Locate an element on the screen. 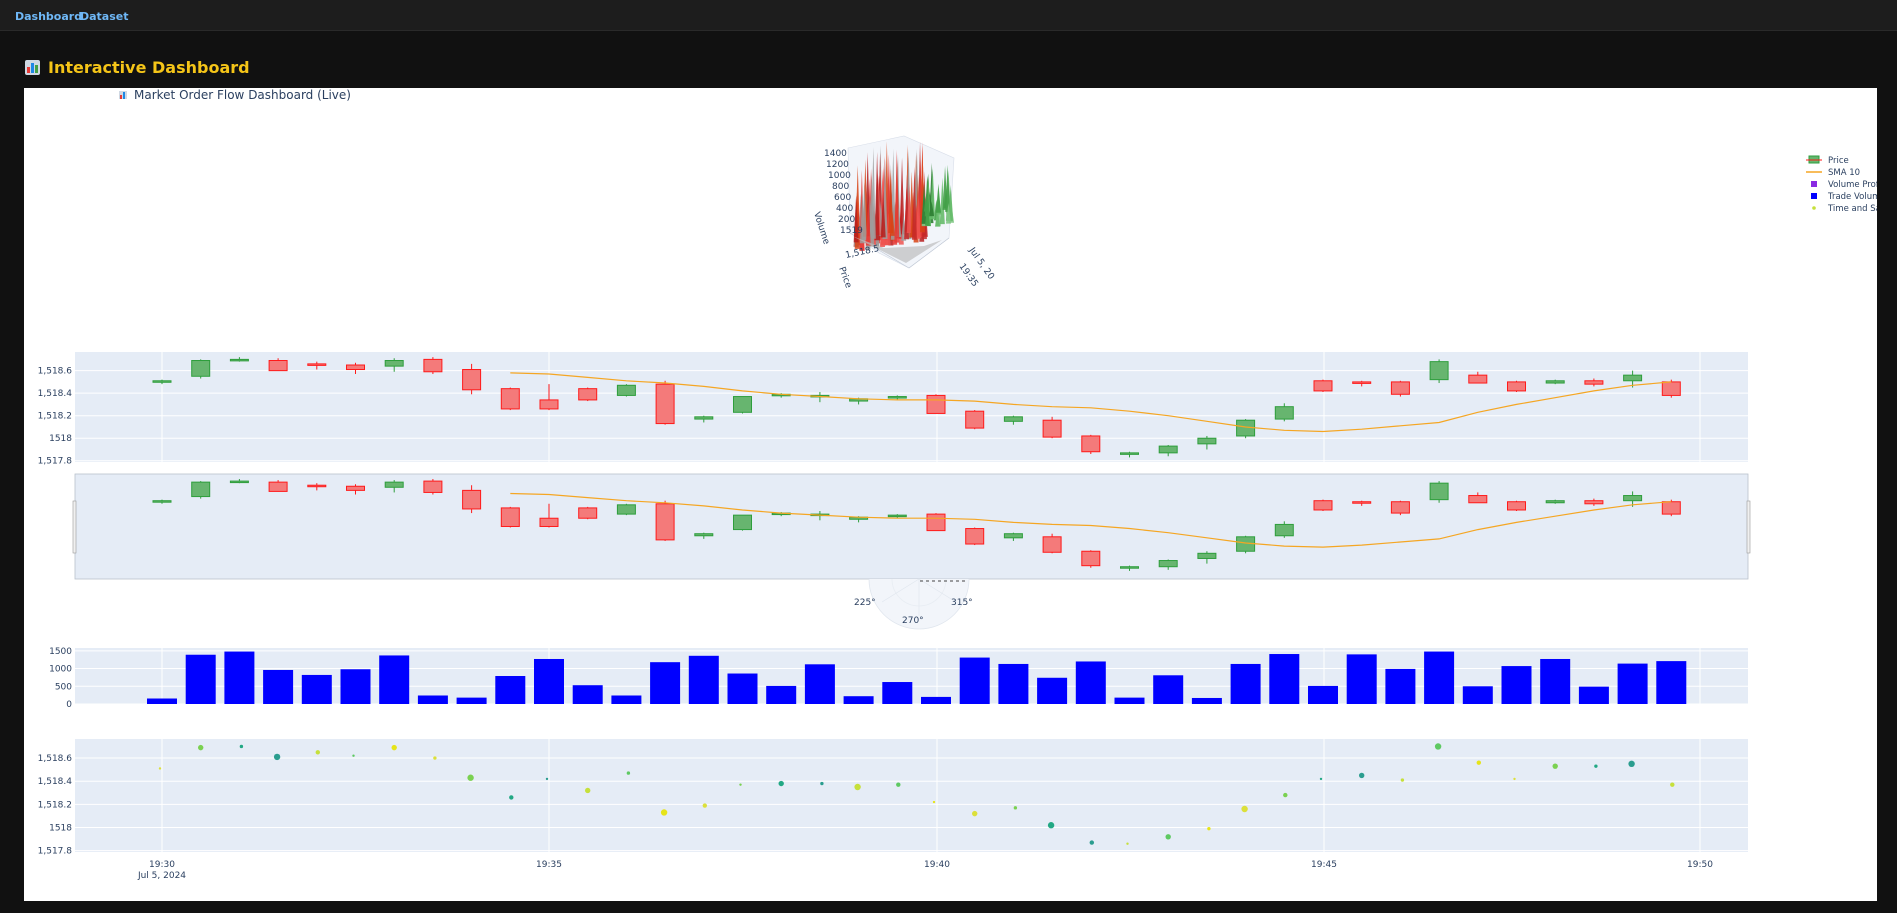 The height and width of the screenshot is (913, 1897). legend-item: Volume Profile is located at coordinates (1844, 185).